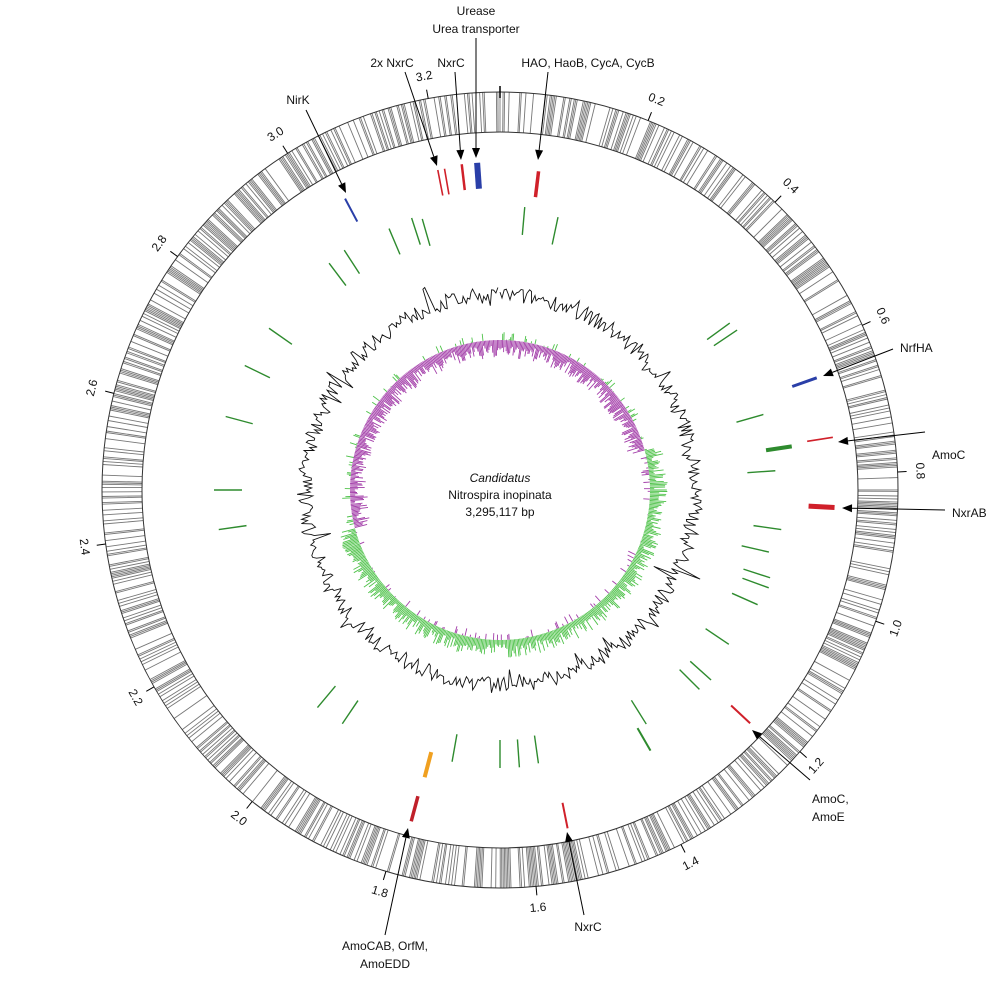 The image size is (1000, 997). I want to click on annotation-label: NirK, so click(297, 100).